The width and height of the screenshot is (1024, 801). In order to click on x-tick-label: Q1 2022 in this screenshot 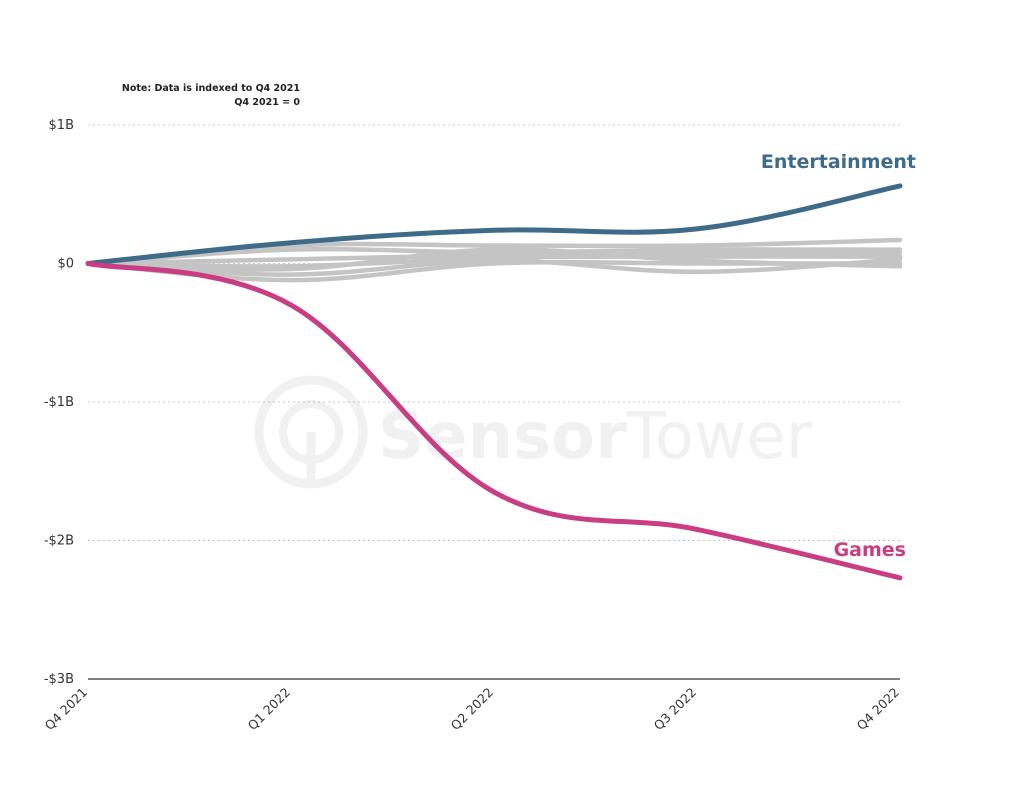, I will do `click(269, 709)`.